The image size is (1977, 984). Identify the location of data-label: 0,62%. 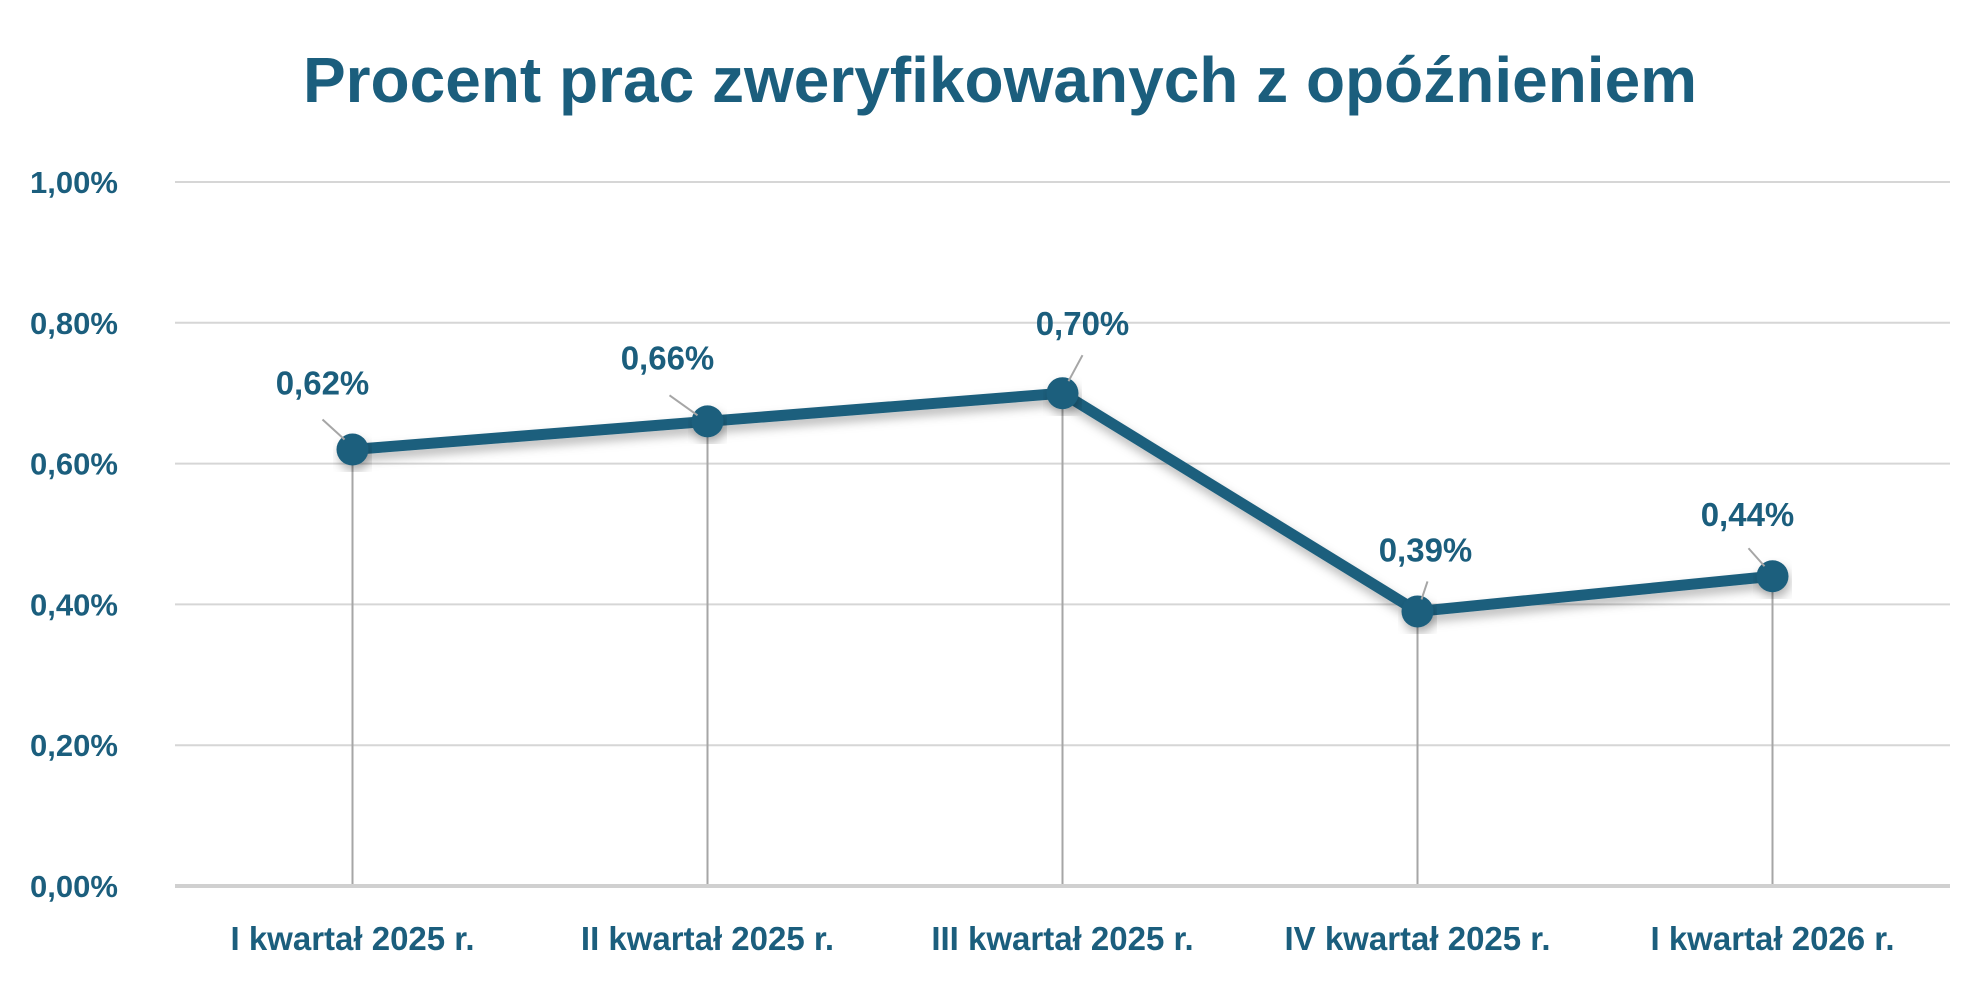
(323, 383).